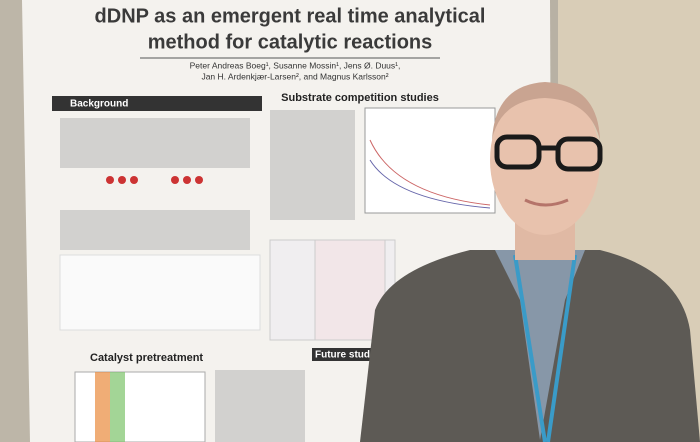 The height and width of the screenshot is (442, 700). I want to click on spin-diagram, so click(154, 180).